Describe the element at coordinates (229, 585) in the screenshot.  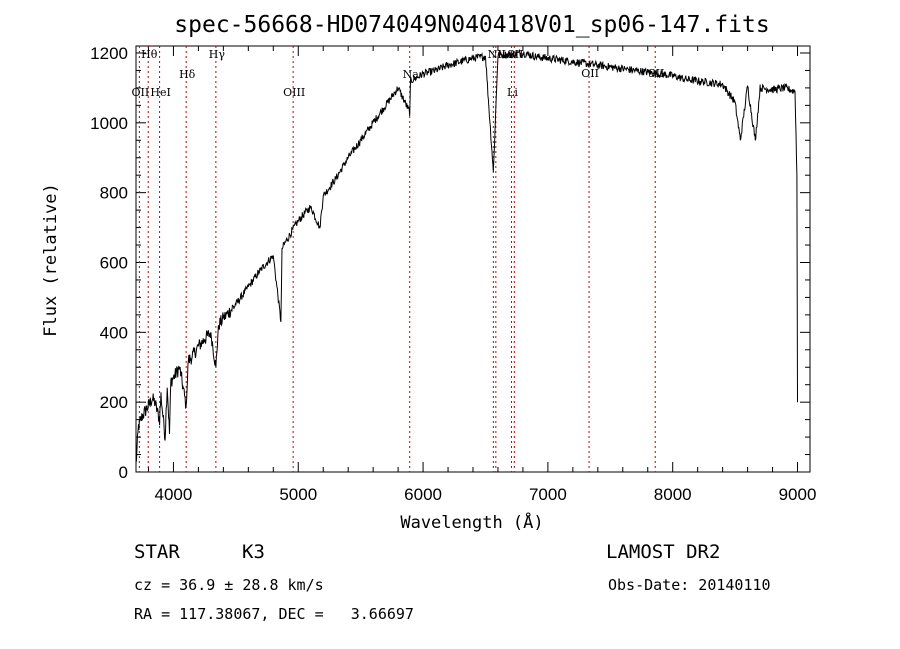
I see `redshift-text: cz = 36.9 ± 28.8 km/s` at that location.